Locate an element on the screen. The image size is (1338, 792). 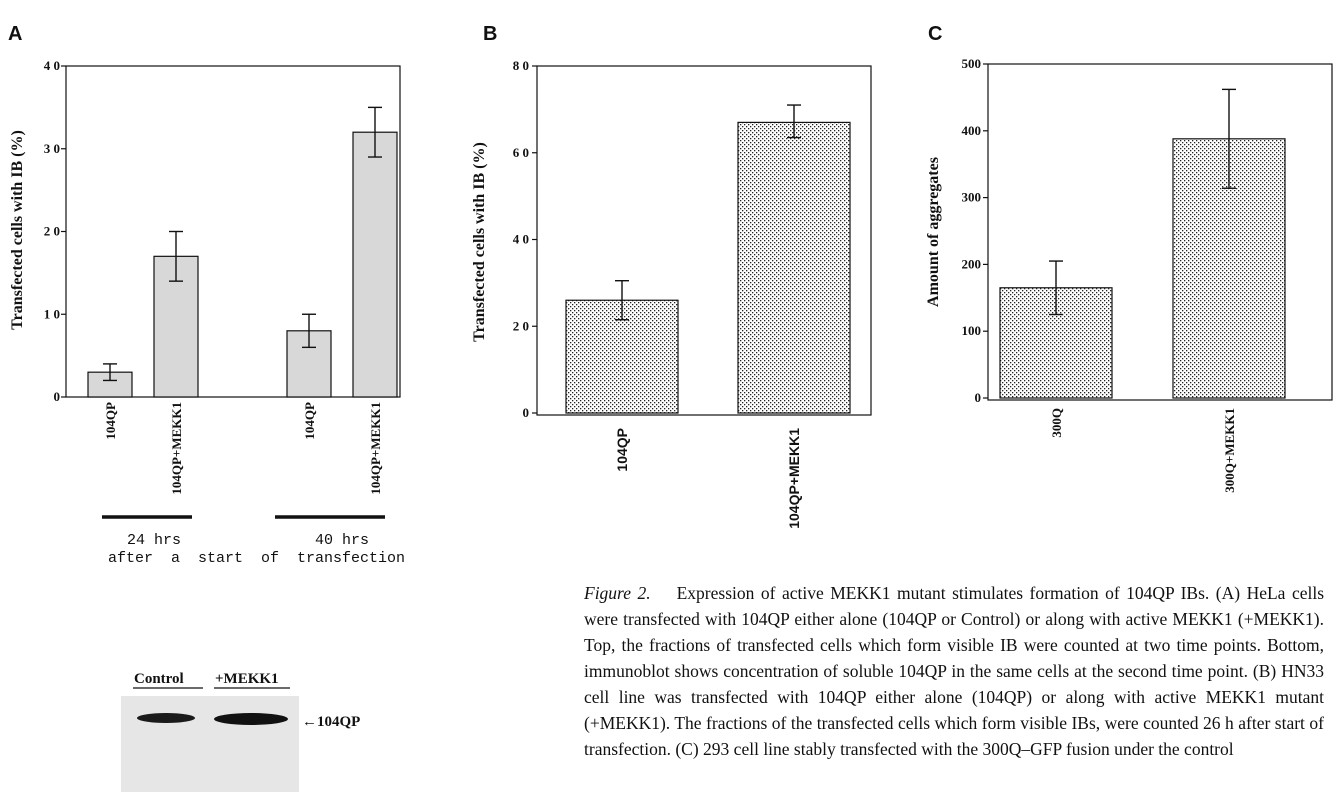
panel-c-y-axis-label: Amount of aggregates is located at coordinates (933, 232).